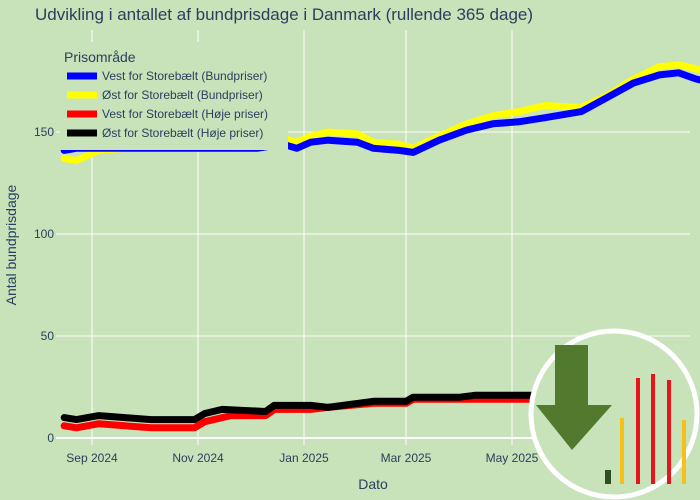  I want to click on legend-item: Øst for Storebælt (Bundpriser), so click(165, 95).